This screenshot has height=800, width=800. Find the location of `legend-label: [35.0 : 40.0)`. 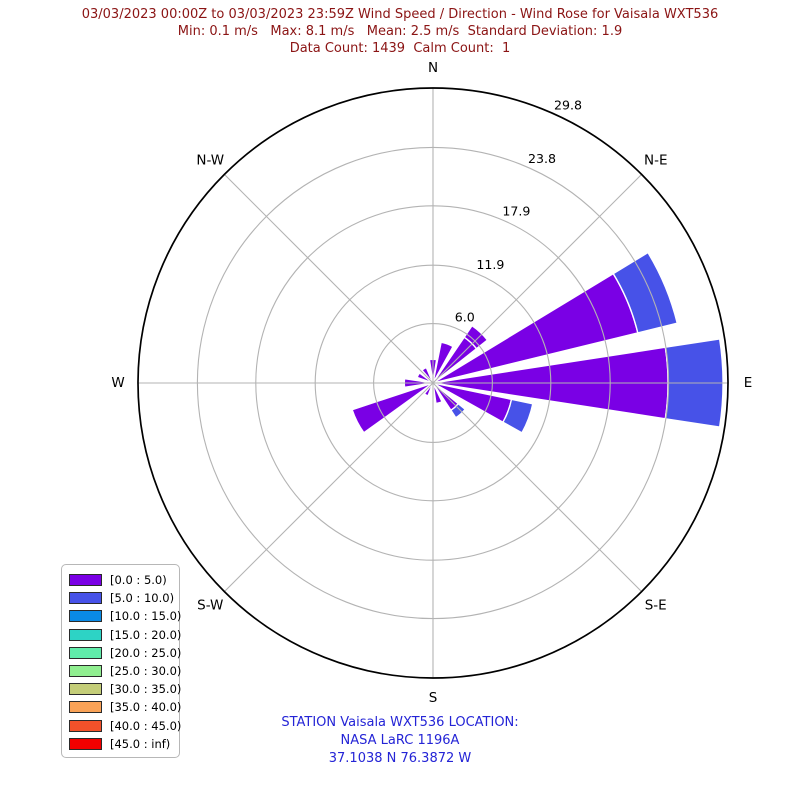

legend-label: [35.0 : 40.0) is located at coordinates (146, 707).